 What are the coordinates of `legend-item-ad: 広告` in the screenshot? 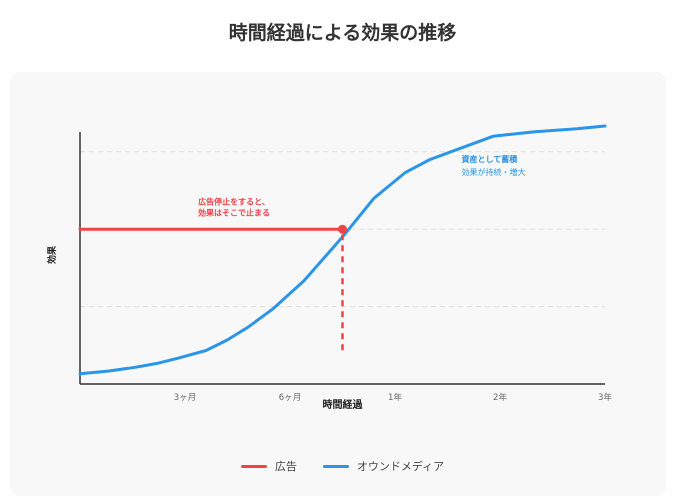 It's located at (268, 466).